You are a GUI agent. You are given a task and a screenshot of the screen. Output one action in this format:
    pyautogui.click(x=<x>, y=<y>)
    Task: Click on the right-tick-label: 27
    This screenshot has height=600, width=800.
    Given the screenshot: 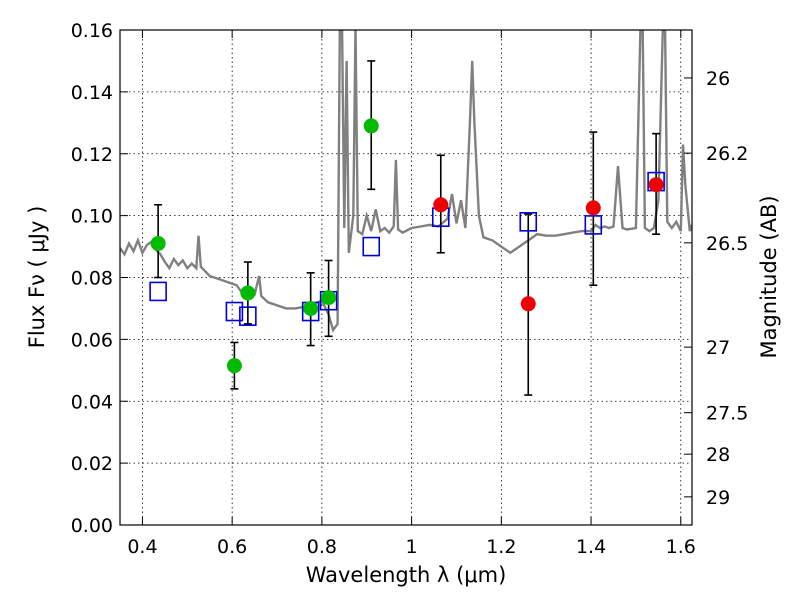 What is the action you would take?
    pyautogui.click(x=718, y=348)
    